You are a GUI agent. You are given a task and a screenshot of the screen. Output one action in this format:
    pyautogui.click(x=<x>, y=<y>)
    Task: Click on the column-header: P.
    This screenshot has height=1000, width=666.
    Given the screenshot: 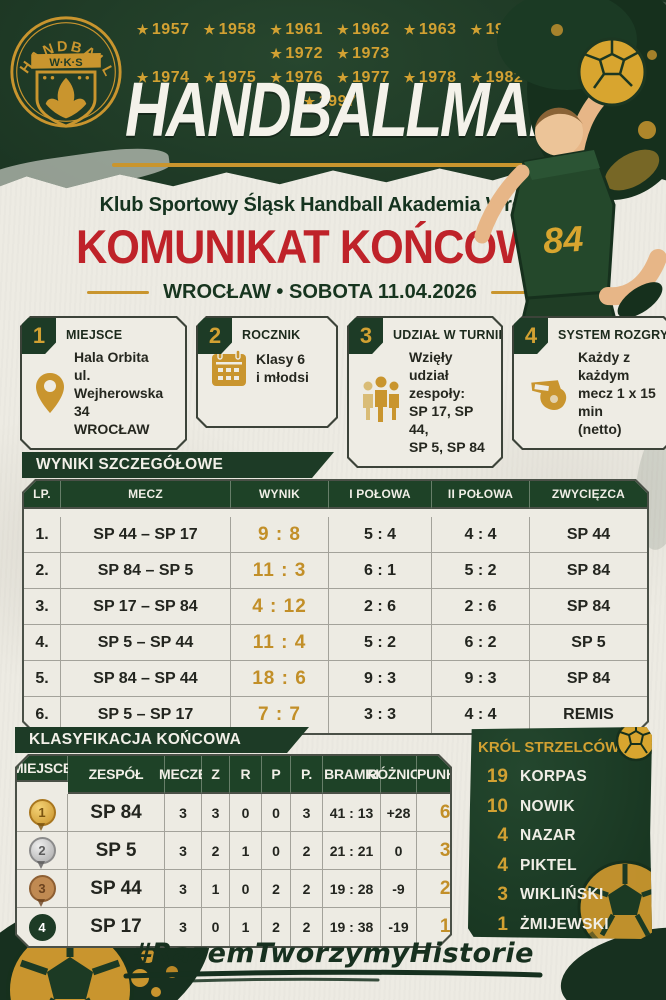 What is the action you would take?
    pyautogui.click(x=307, y=775)
    